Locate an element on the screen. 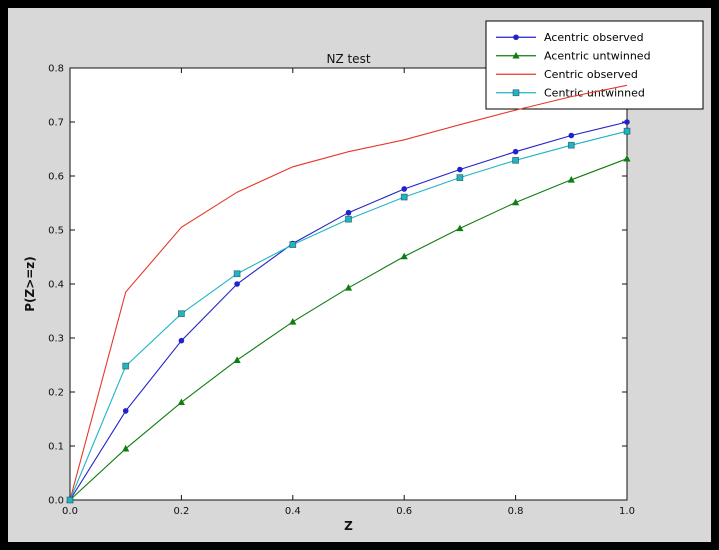 The height and width of the screenshot is (550, 719). x-axis-label: Z is located at coordinates (348, 526).